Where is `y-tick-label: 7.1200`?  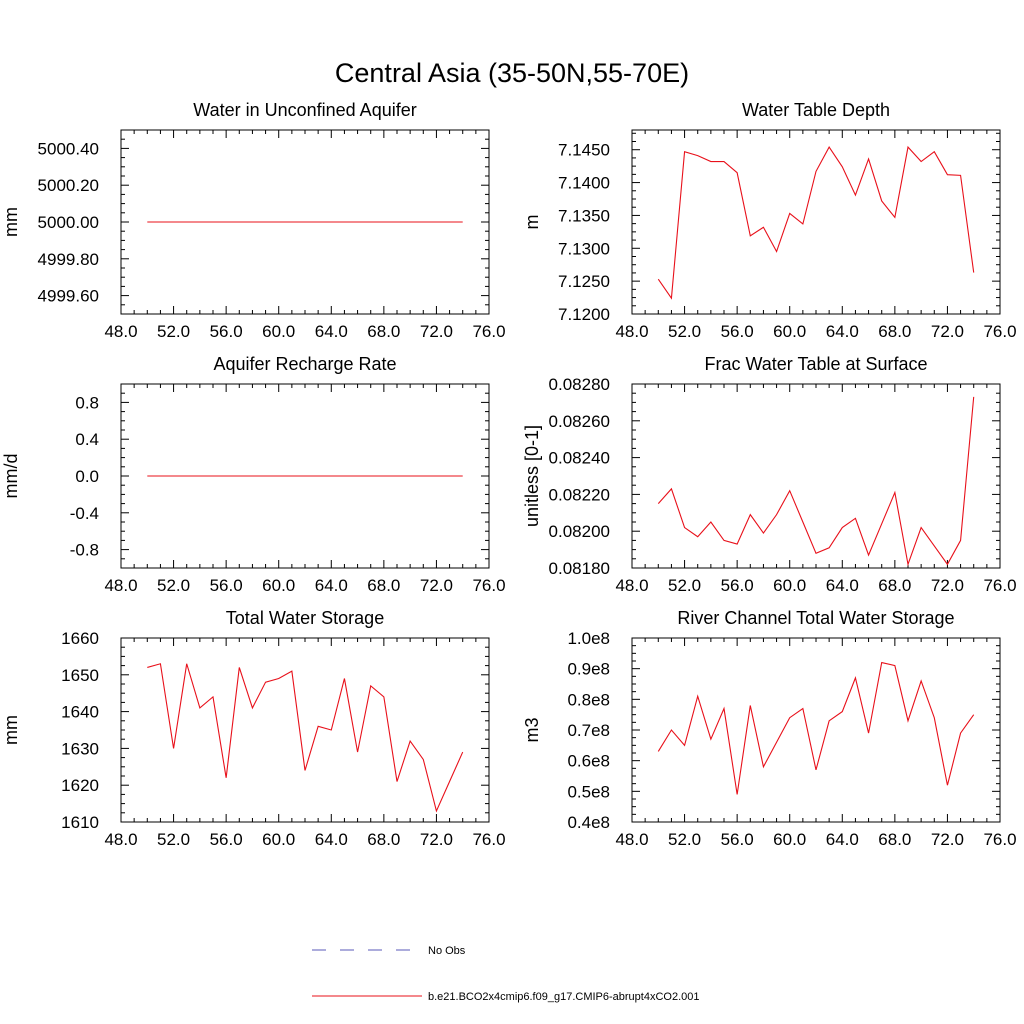 y-tick-label: 7.1200 is located at coordinates (584, 314).